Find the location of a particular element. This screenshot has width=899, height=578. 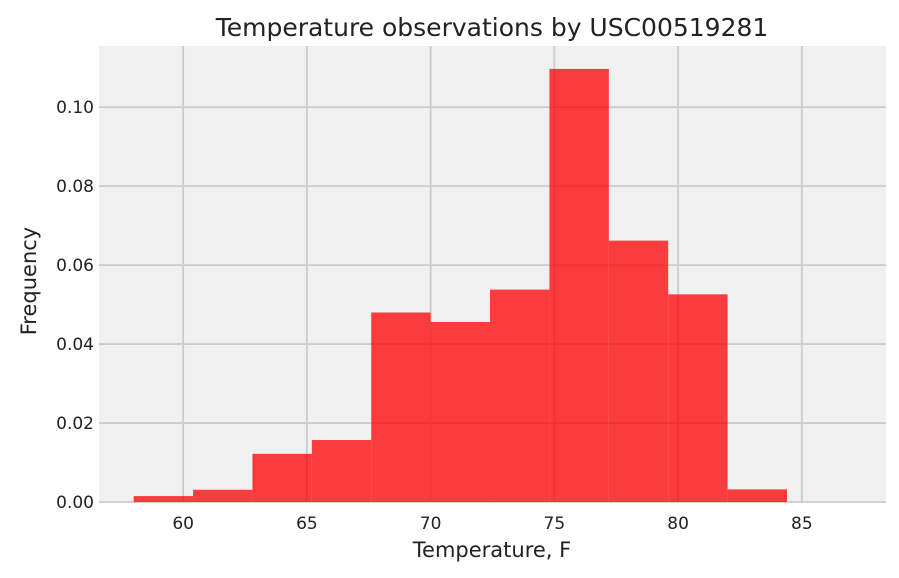

y-tick-label: 0.08 is located at coordinates (75, 187).